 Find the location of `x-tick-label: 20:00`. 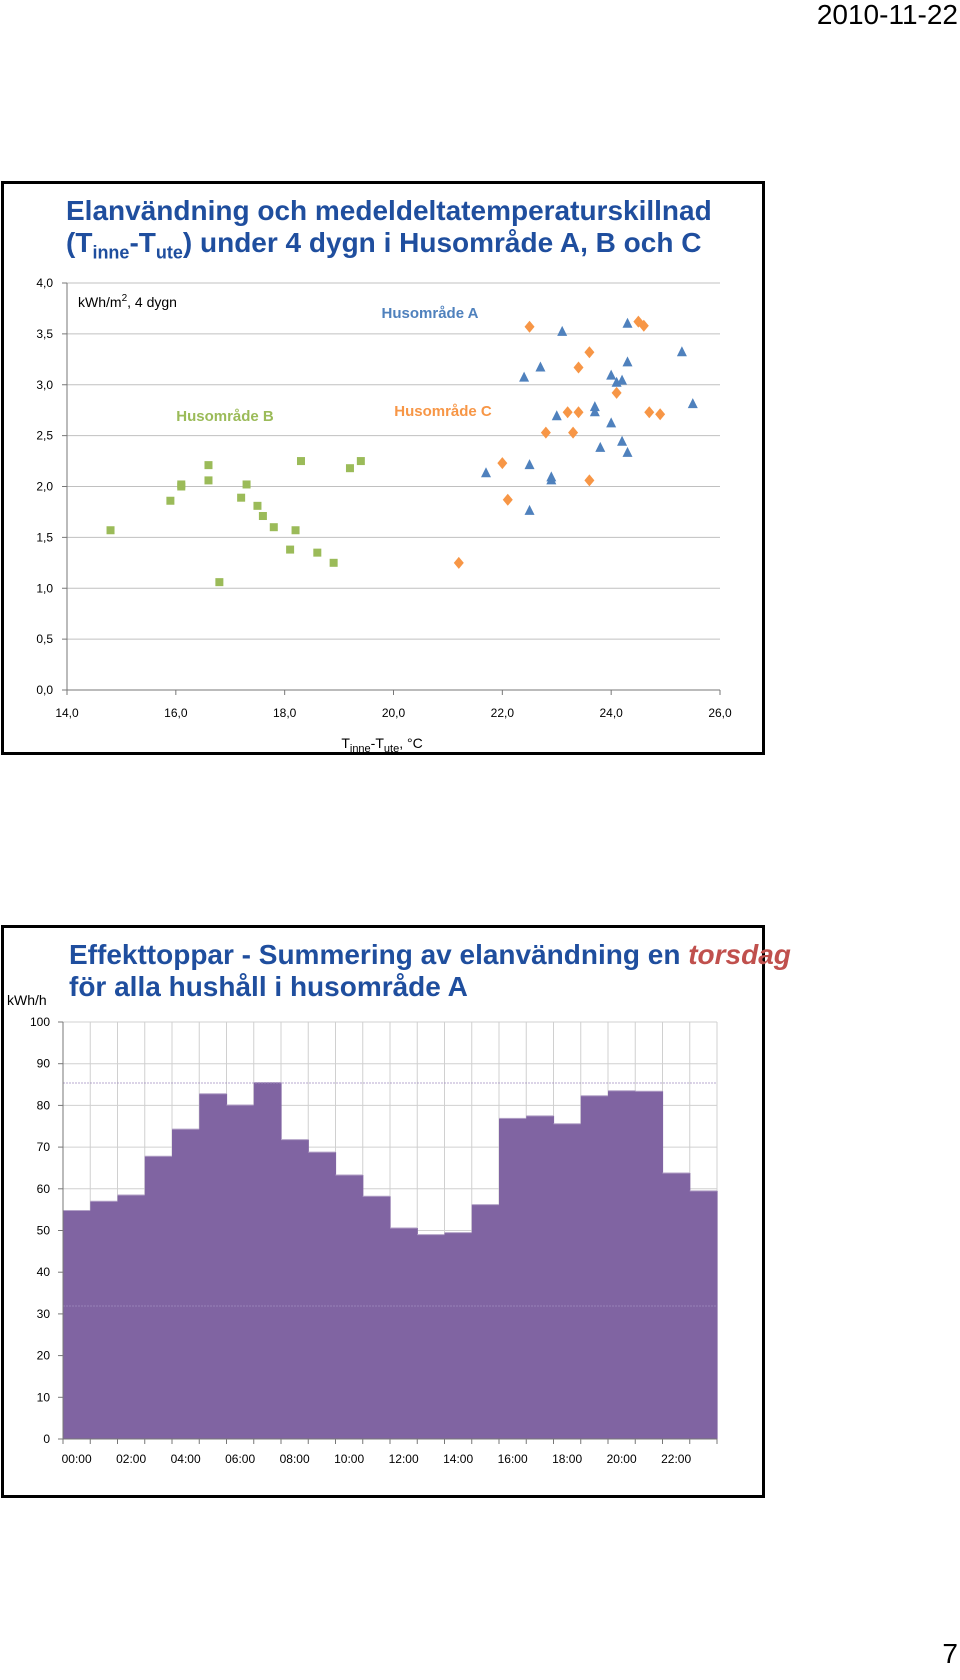

x-tick-label: 20:00 is located at coordinates (622, 1459).